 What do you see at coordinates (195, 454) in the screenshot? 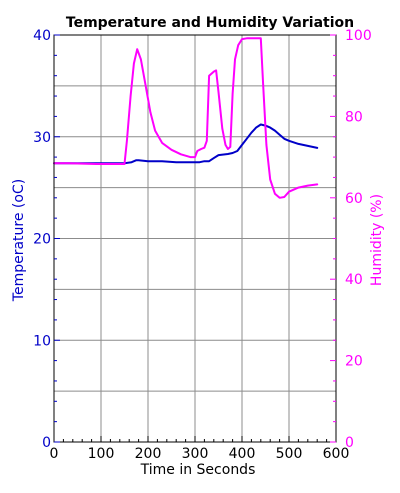
I see `x-tick-label: 300` at bounding box center [195, 454].